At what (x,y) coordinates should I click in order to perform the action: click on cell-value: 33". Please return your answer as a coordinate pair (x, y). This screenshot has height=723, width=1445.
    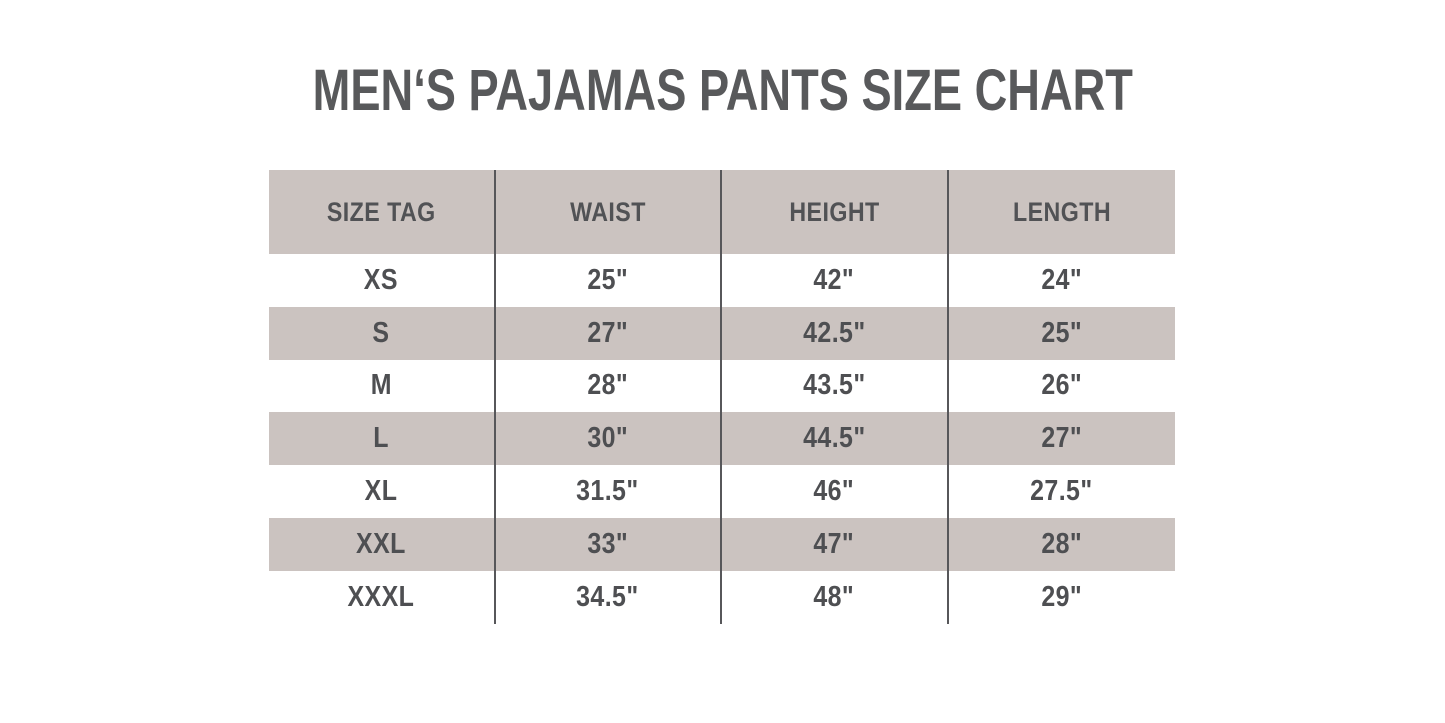
    Looking at the image, I should click on (608, 543).